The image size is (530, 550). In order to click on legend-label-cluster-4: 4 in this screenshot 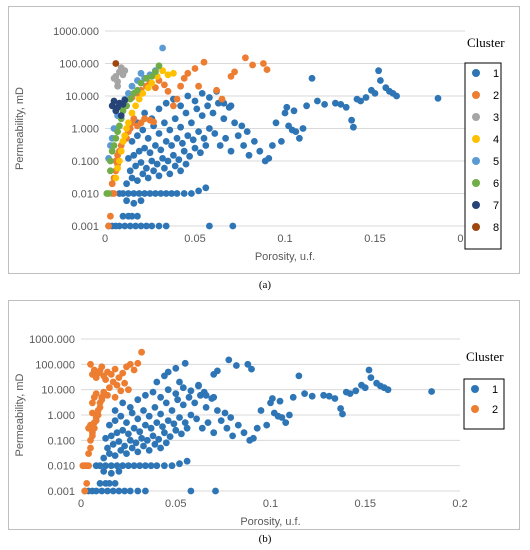, I will do `click(496, 140)`.